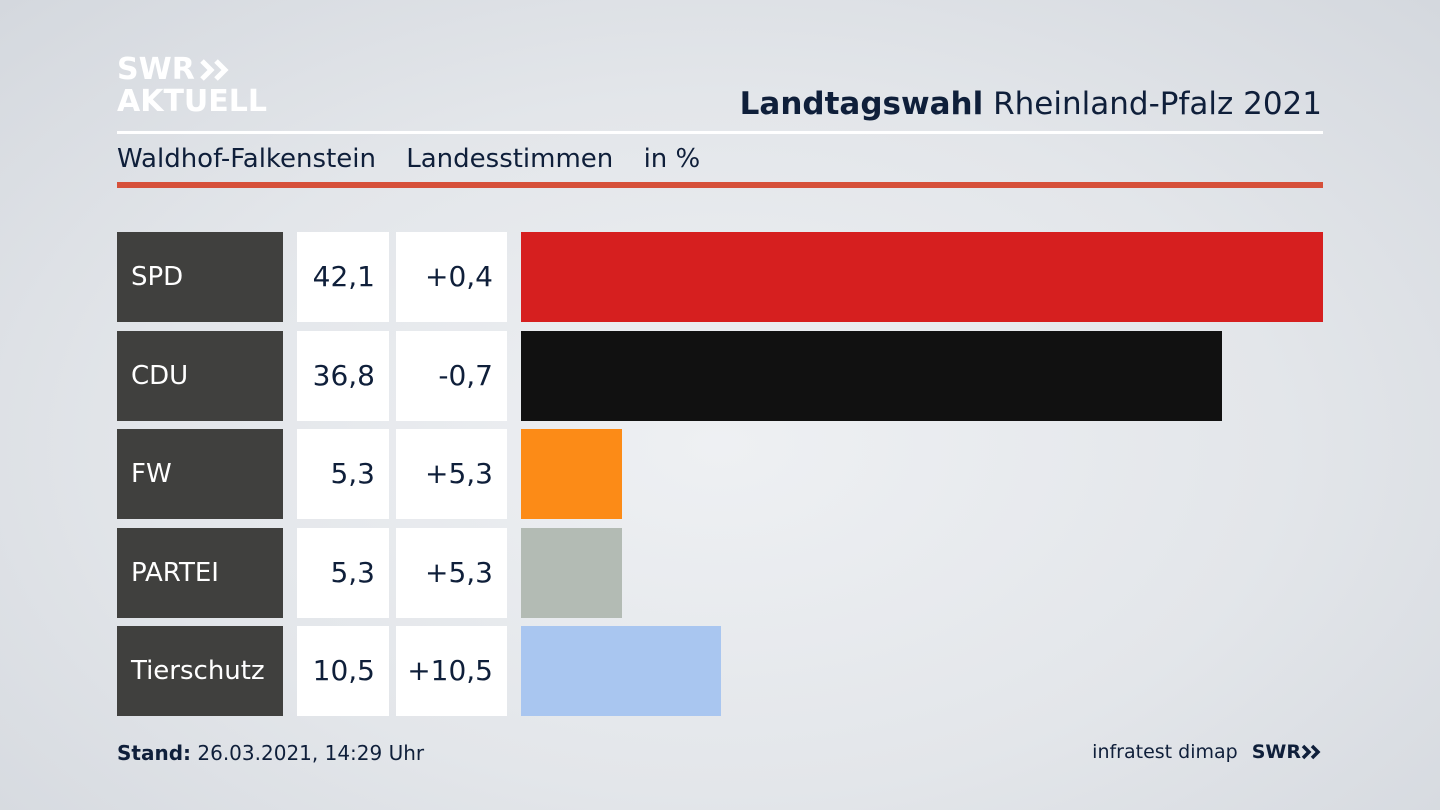 The width and height of the screenshot is (1440, 810). Describe the element at coordinates (451, 277) in the screenshot. I see `diff-label: +0,4` at that location.